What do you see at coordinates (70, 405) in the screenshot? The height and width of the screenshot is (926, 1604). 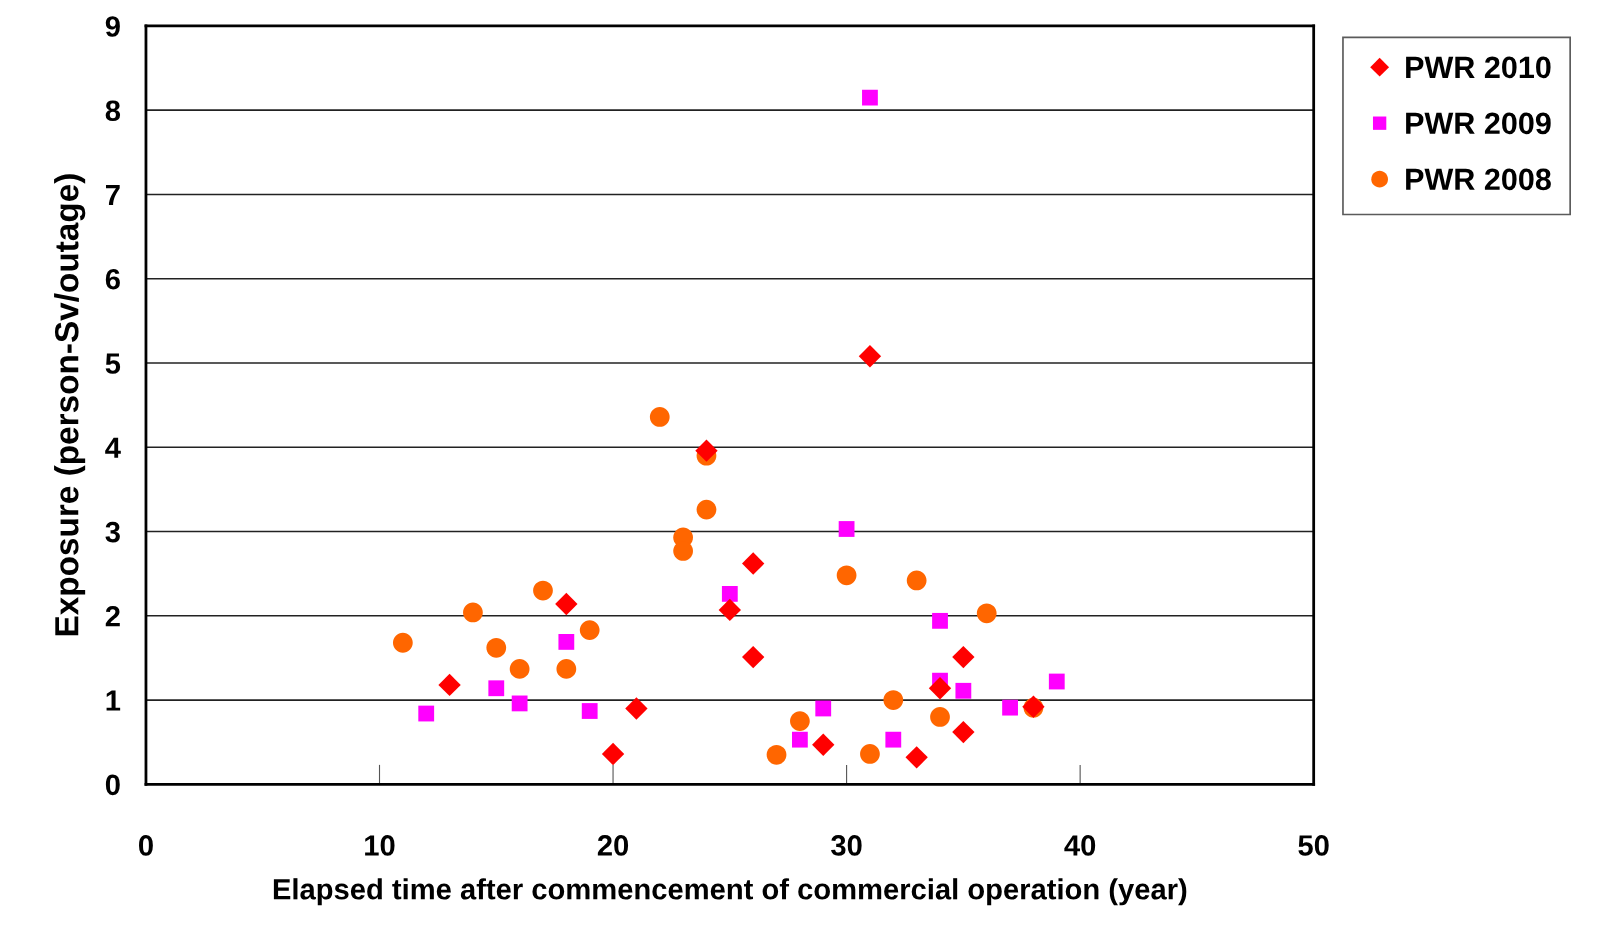 I see `y-axis-title: Exposure (person-Sv/outage)` at bounding box center [70, 405].